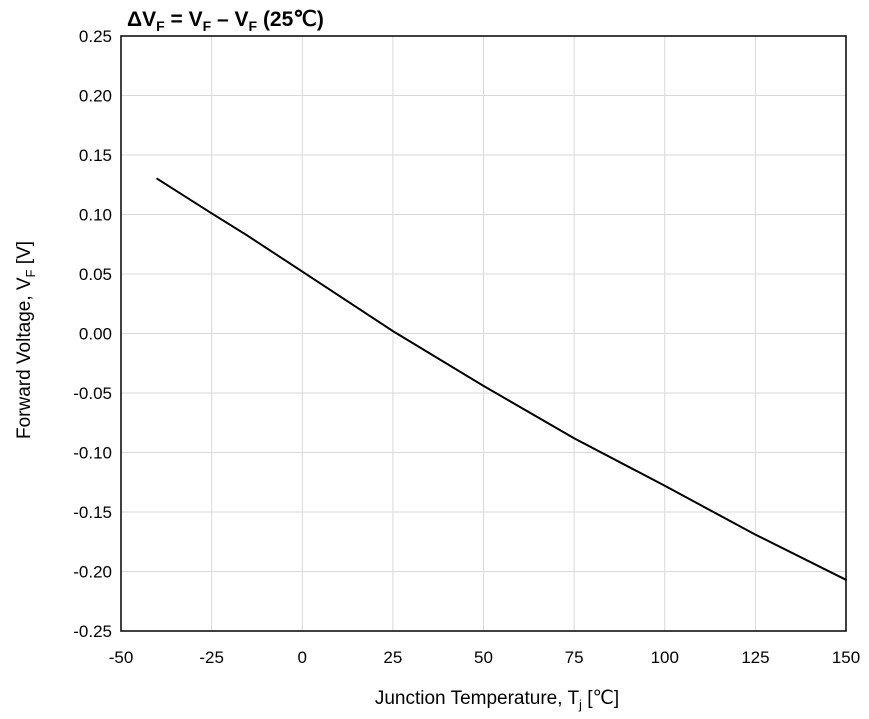 The width and height of the screenshot is (869, 719). I want to click on x-tick-label: -25, so click(211, 657).